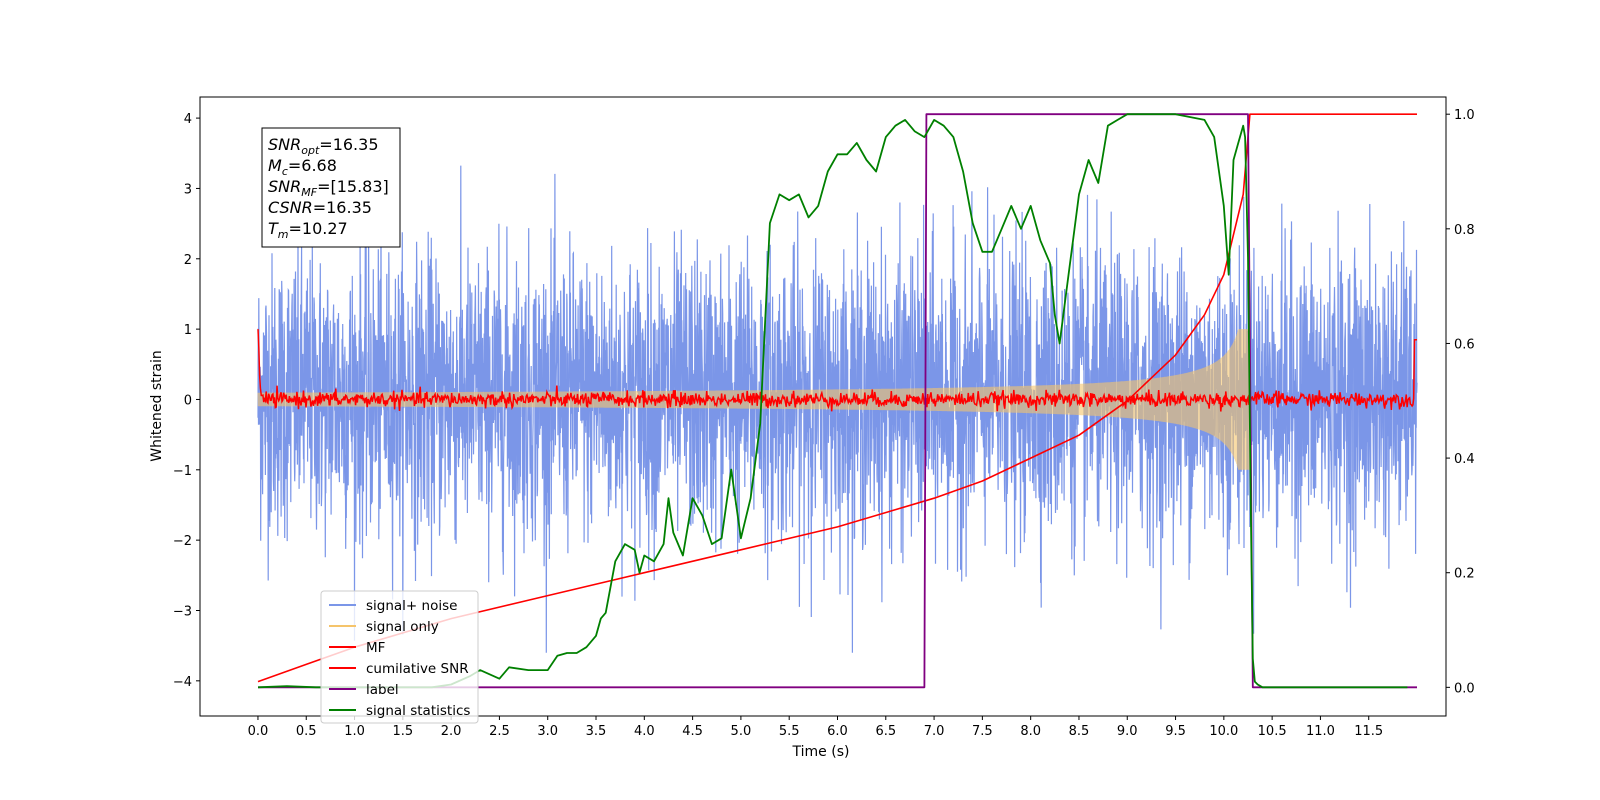 This screenshot has width=1600, height=800. I want to click on y-left-tick-label: 1, so click(188, 330).